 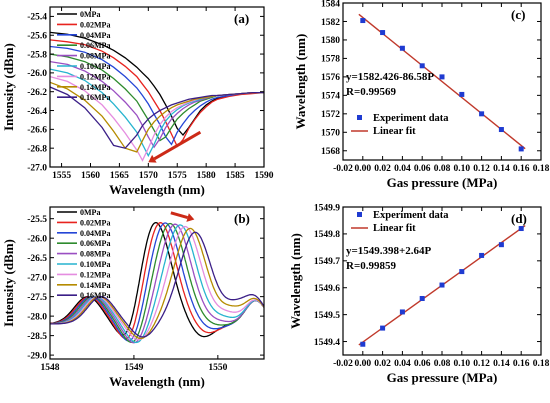 I want to click on y-tick-label: 1576, so click(x=330, y=78).